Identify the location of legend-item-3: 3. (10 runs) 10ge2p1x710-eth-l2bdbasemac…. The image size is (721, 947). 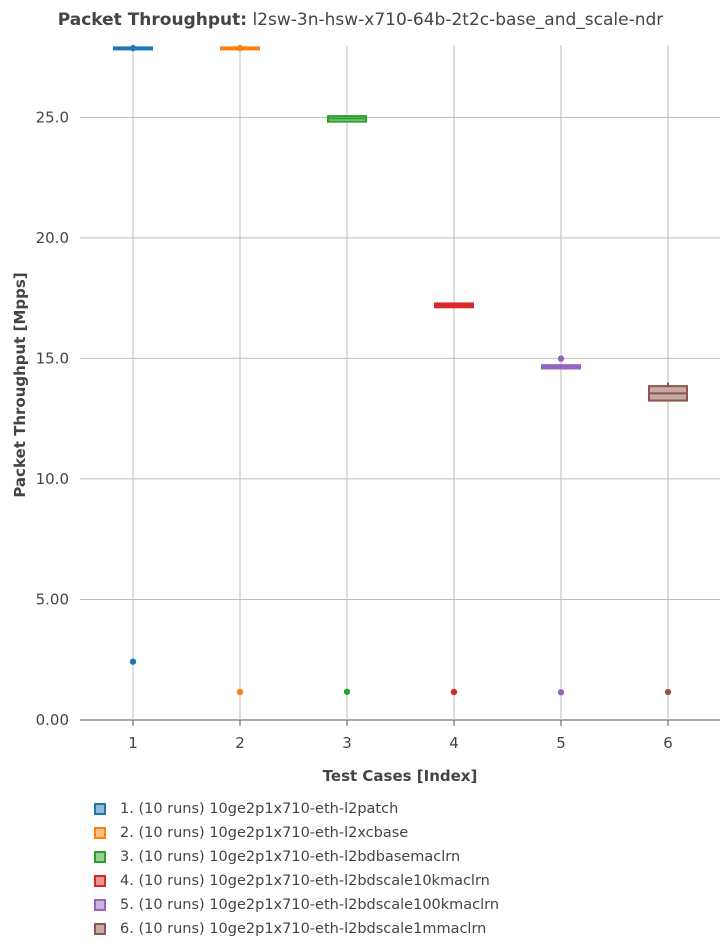
(296, 857).